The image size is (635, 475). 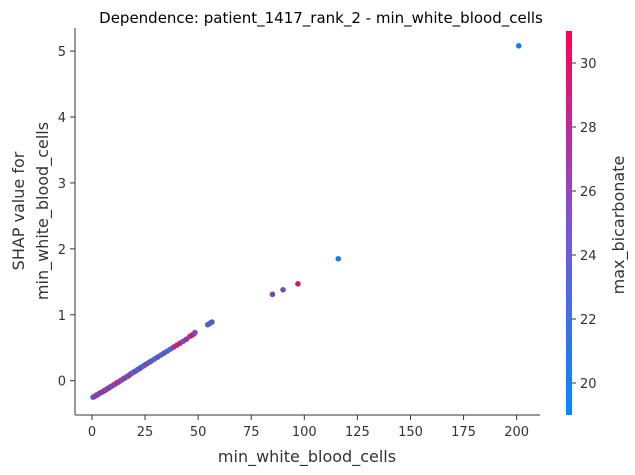 I want to click on x-tick-label: 150, so click(x=410, y=432).